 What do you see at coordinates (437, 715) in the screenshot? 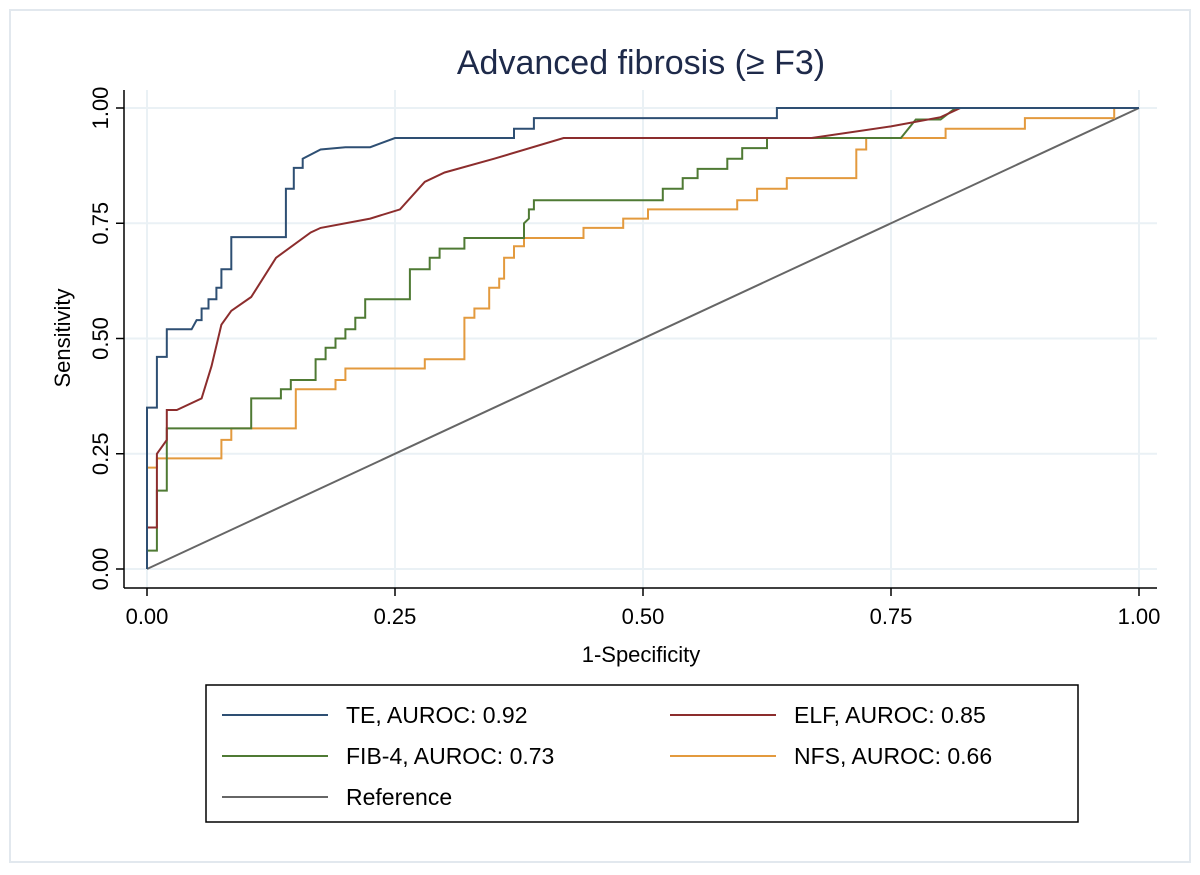
I see `legend-label-te: TE, AUROC: 0.92` at bounding box center [437, 715].